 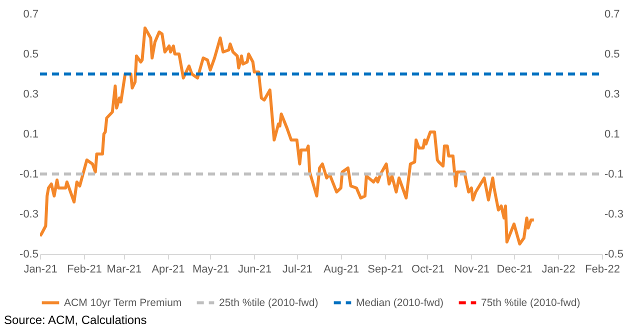 What do you see at coordinates (514, 270) in the screenshot?
I see `x-tick-label: Dec-21` at bounding box center [514, 270].